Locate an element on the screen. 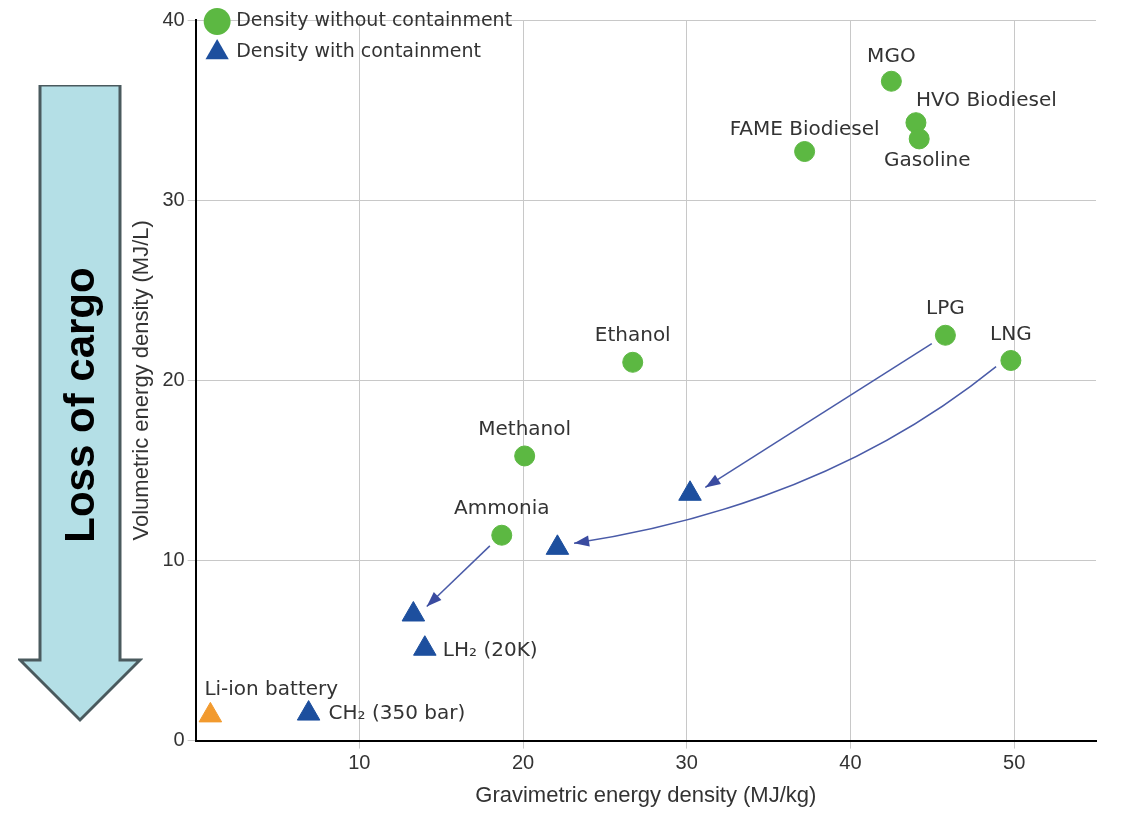  annotation: LH₂ (20K) is located at coordinates (490, 648).